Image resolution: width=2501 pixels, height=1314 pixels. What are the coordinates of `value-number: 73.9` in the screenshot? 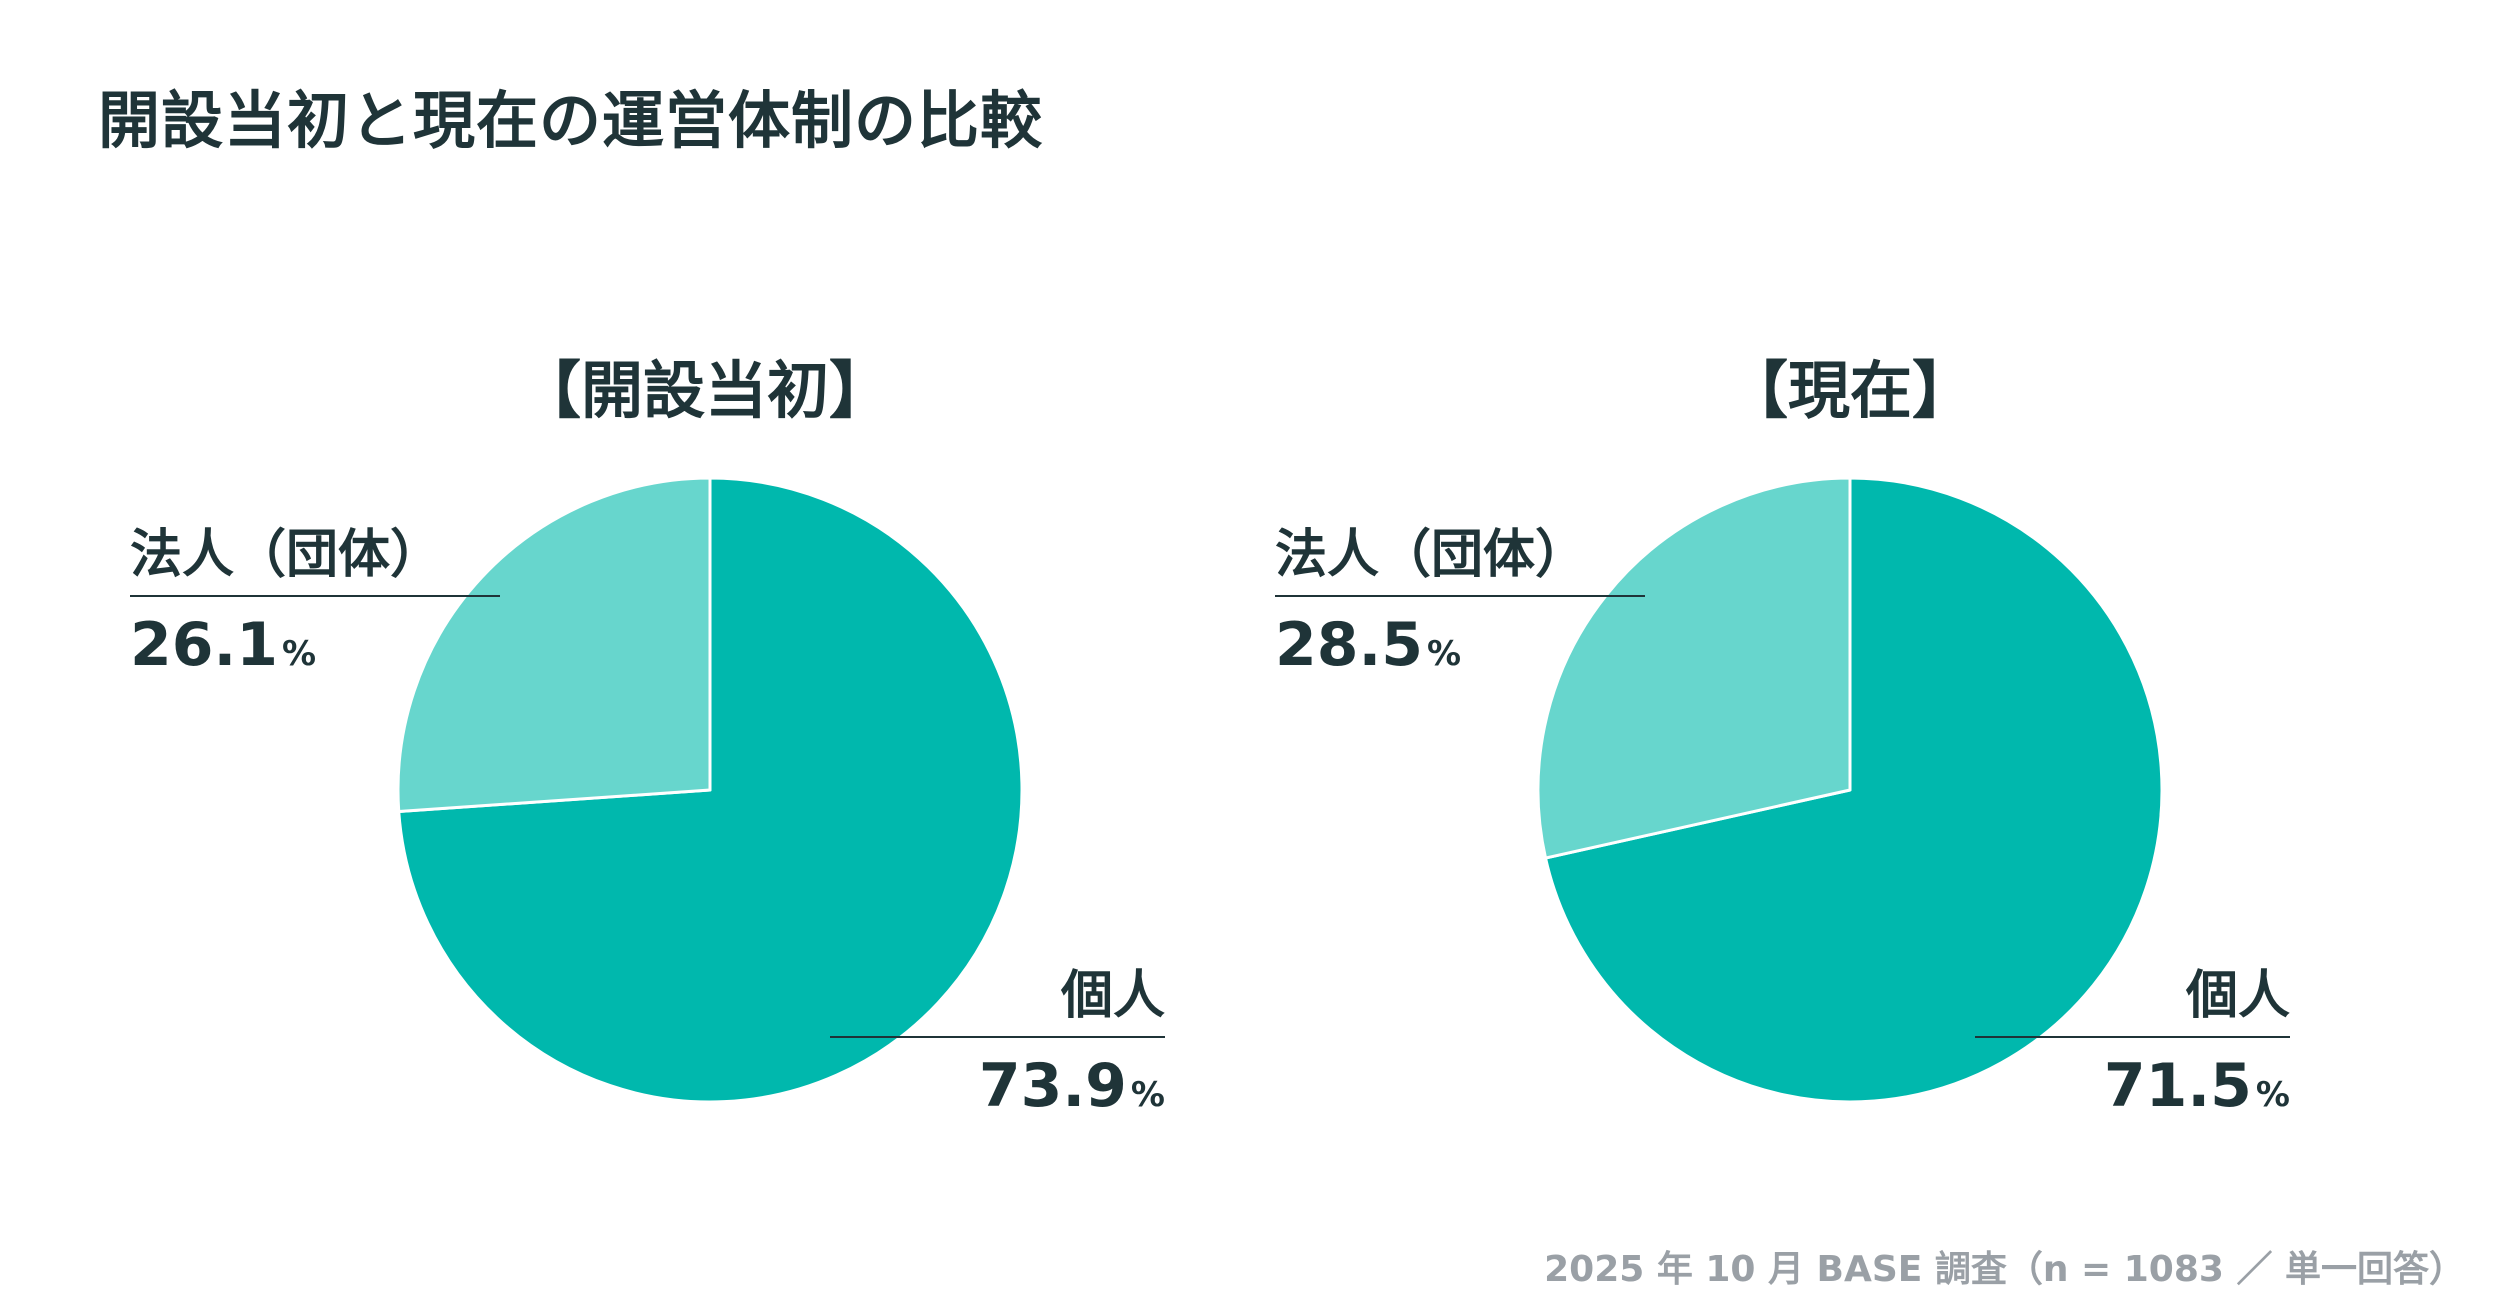 It's located at (1052, 1086).